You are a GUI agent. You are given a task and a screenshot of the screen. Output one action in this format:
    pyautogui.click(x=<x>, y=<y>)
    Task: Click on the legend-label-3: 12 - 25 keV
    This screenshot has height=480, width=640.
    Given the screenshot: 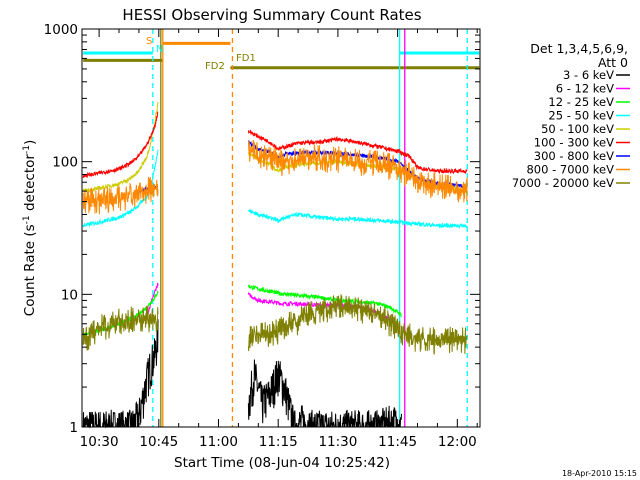 What is the action you would take?
    pyautogui.click(x=581, y=102)
    